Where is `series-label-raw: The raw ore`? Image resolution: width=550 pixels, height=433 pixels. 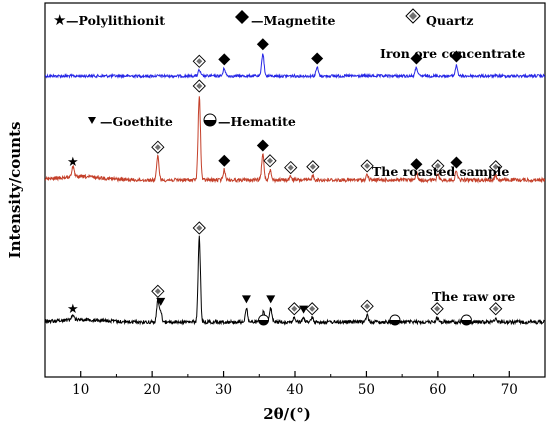 series-label-raw: The raw ore is located at coordinates (473, 296).